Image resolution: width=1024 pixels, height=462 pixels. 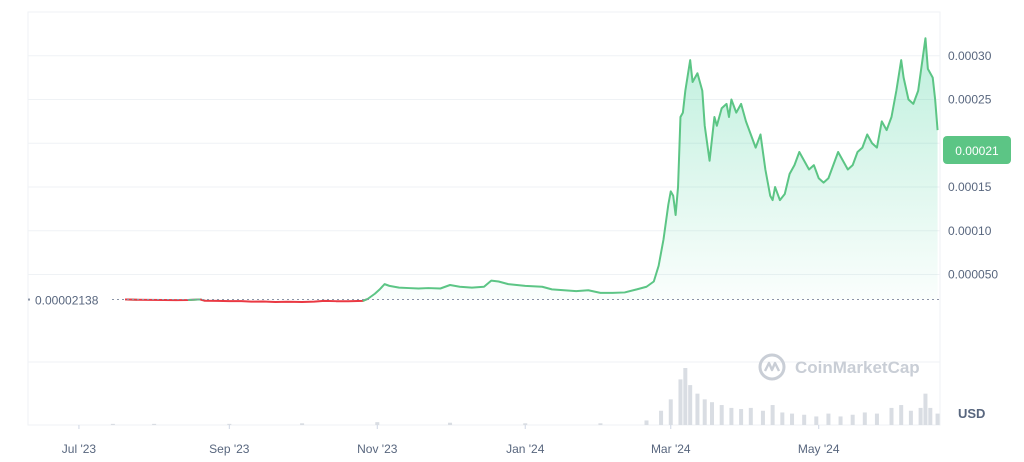 I want to click on reference-layer: 0.00002138, so click(x=484, y=301).